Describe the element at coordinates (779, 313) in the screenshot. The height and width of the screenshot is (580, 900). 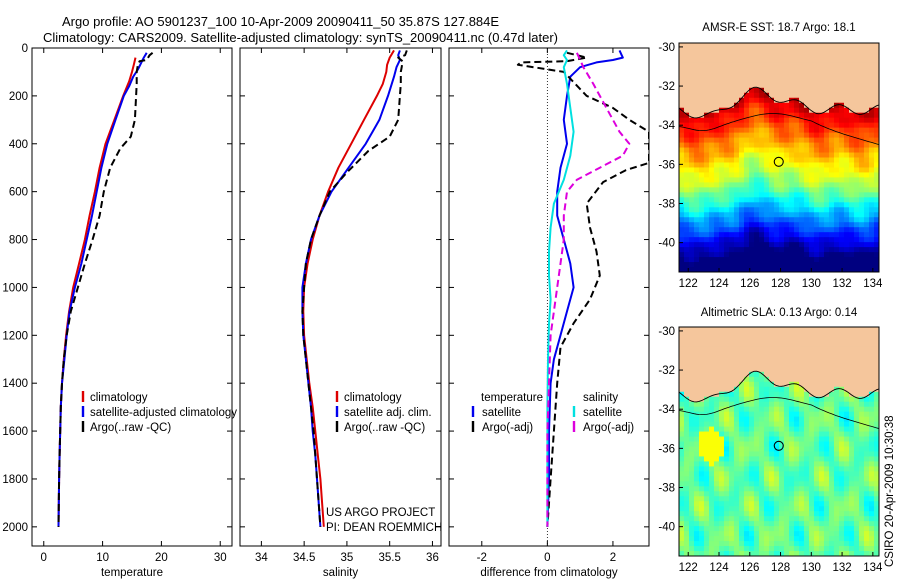
I see `sla-map-title: Altimetric SLA: 0.13 Argo: 0.14` at that location.